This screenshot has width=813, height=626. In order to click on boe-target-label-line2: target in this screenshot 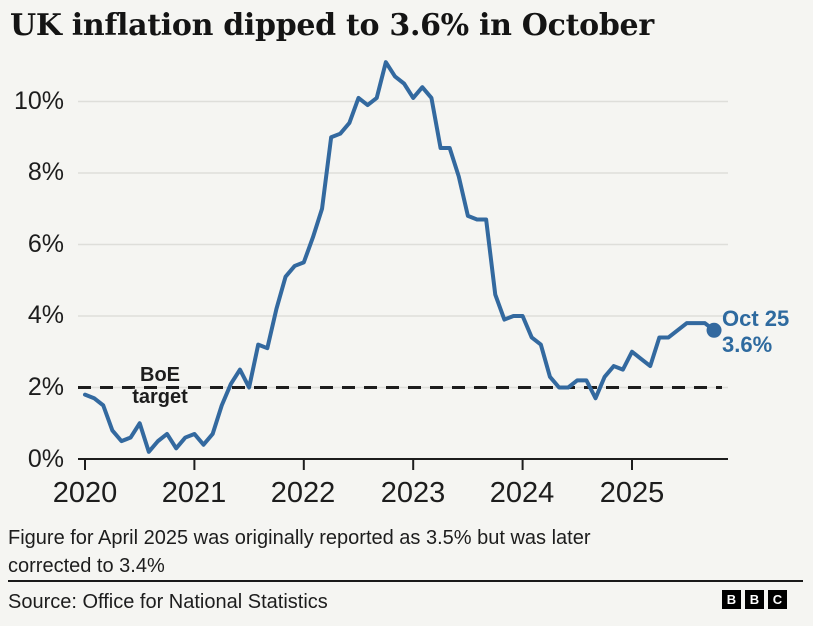, I will do `click(160, 397)`.